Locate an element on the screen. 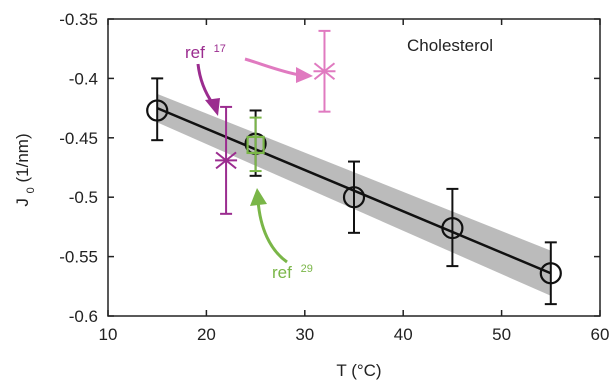  data-point-s0-p0 is located at coordinates (157, 109).